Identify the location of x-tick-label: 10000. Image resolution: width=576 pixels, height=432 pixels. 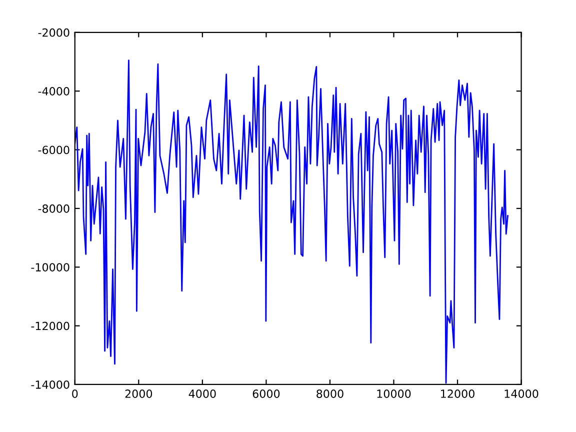
(394, 394).